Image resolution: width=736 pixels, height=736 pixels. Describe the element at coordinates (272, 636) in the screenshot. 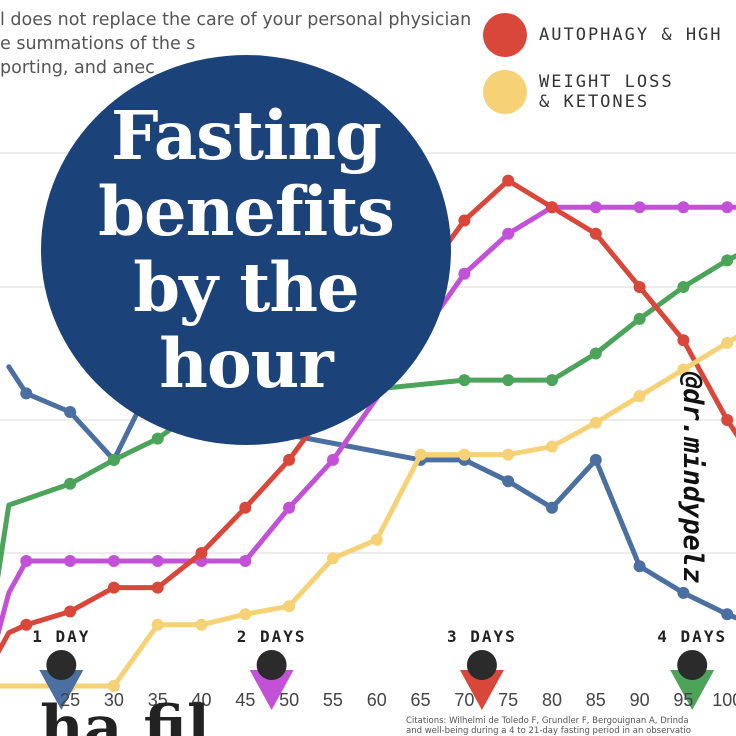

I see `day-label: 2 DAYS` at that location.